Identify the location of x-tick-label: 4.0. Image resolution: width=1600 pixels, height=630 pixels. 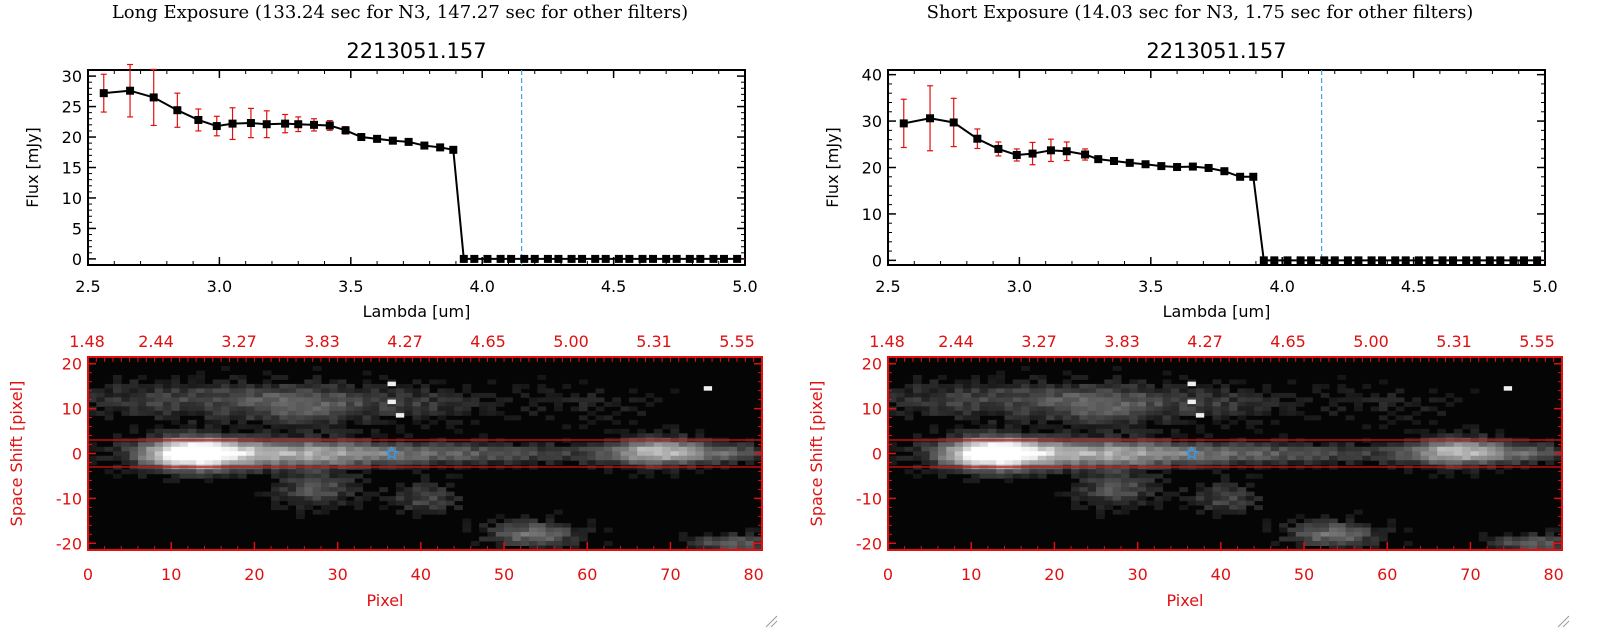
(1281, 286).